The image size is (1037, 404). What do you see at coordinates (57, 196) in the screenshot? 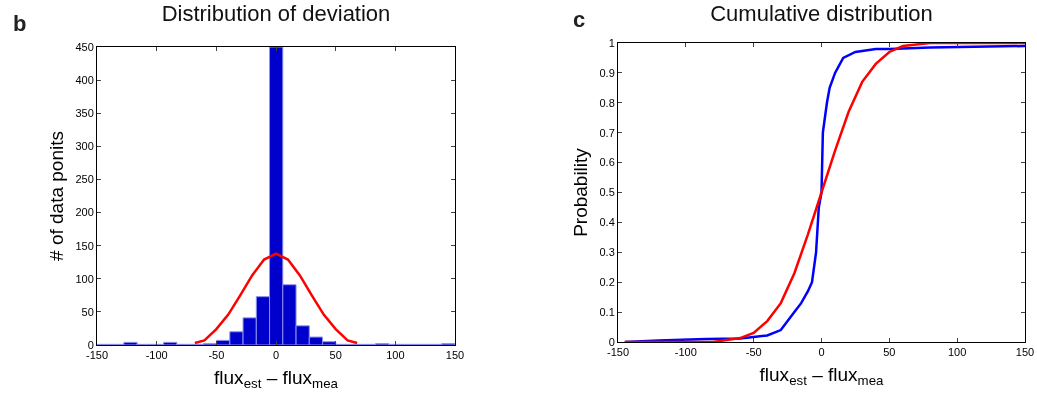
I see `y-axis-title: # of data ponits` at bounding box center [57, 196].